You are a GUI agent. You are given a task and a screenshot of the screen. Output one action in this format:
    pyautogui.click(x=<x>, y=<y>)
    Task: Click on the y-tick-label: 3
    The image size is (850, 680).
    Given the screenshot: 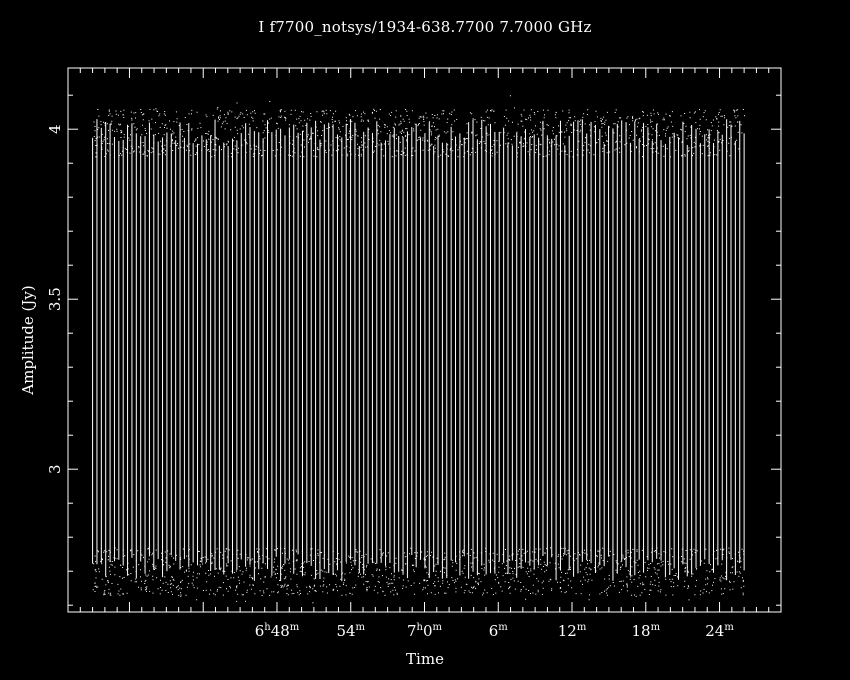 What is the action you would take?
    pyautogui.click(x=55, y=469)
    